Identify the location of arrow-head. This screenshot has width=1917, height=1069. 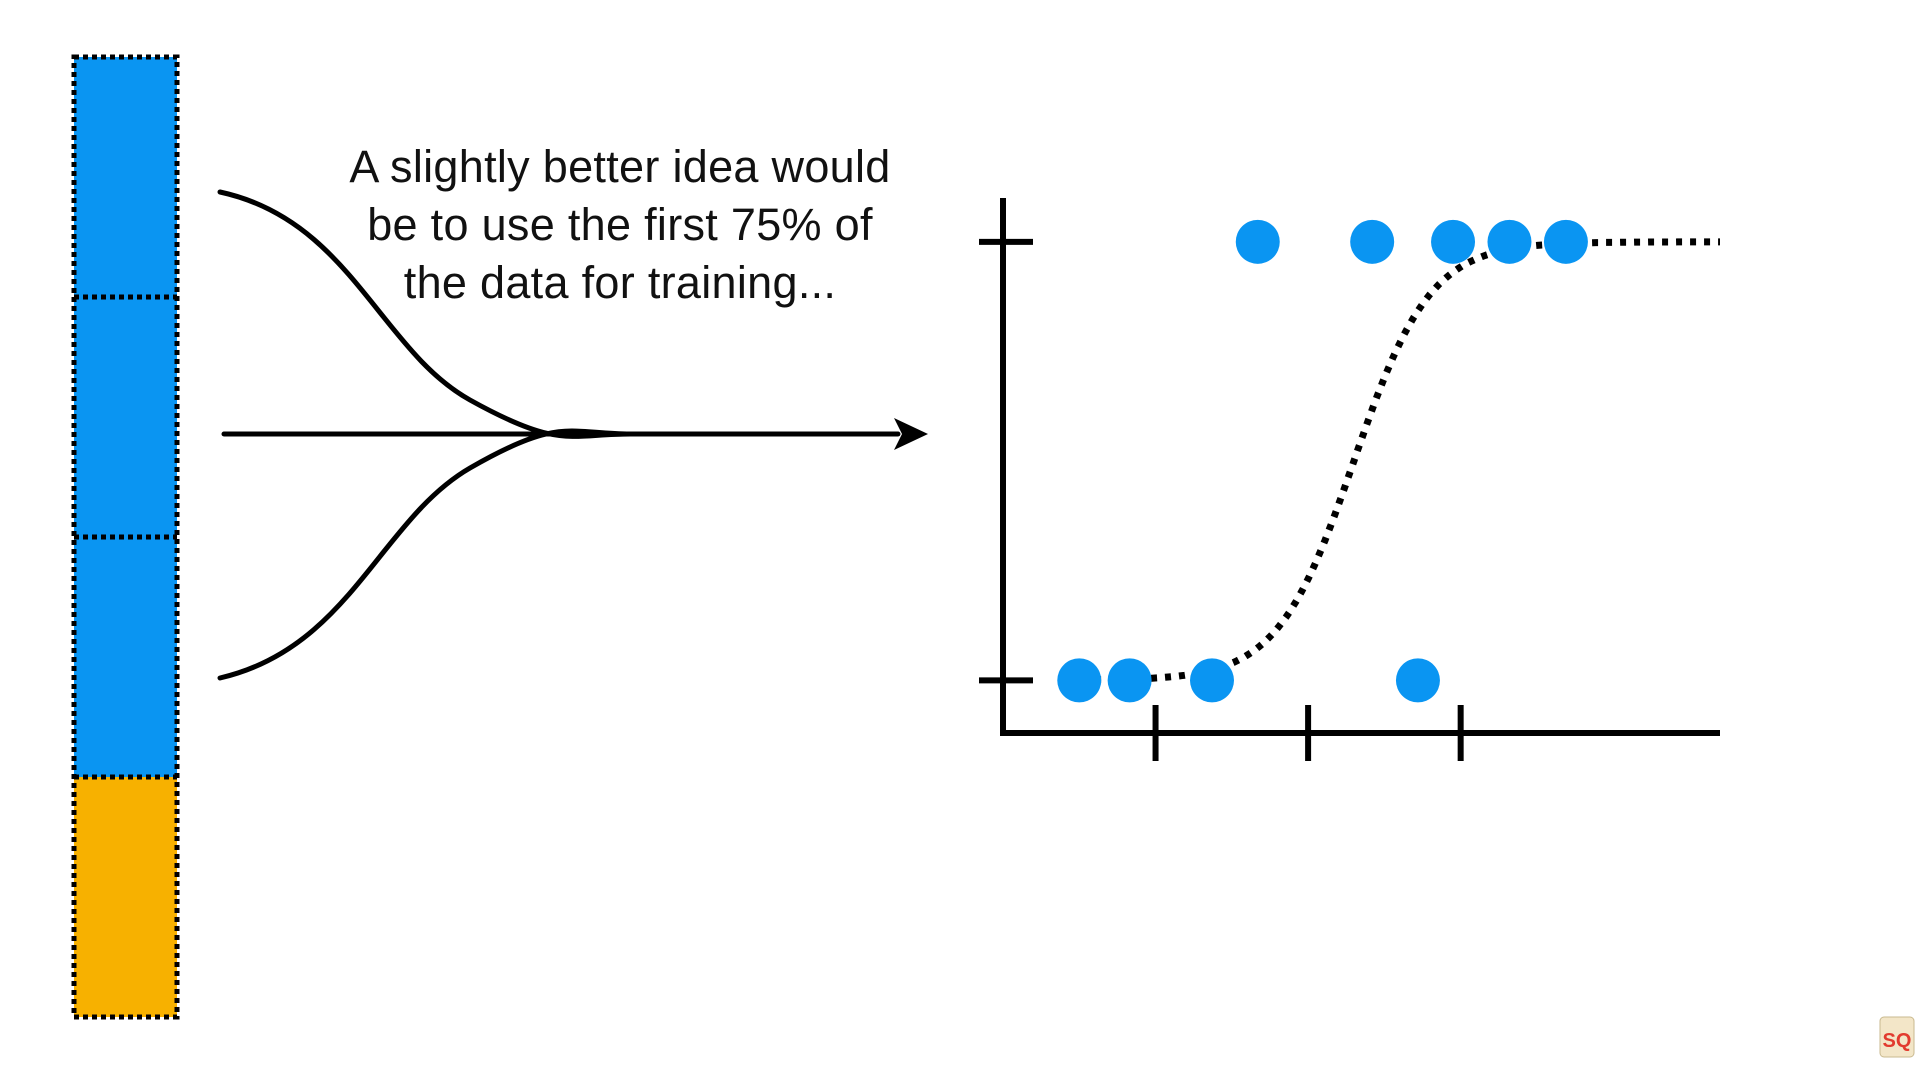
(911, 434).